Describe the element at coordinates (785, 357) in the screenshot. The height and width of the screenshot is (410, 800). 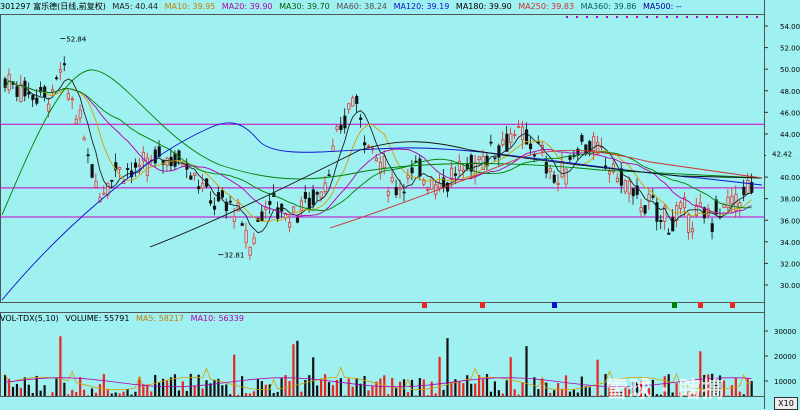
I see `volume-axis-label: 20000` at that location.